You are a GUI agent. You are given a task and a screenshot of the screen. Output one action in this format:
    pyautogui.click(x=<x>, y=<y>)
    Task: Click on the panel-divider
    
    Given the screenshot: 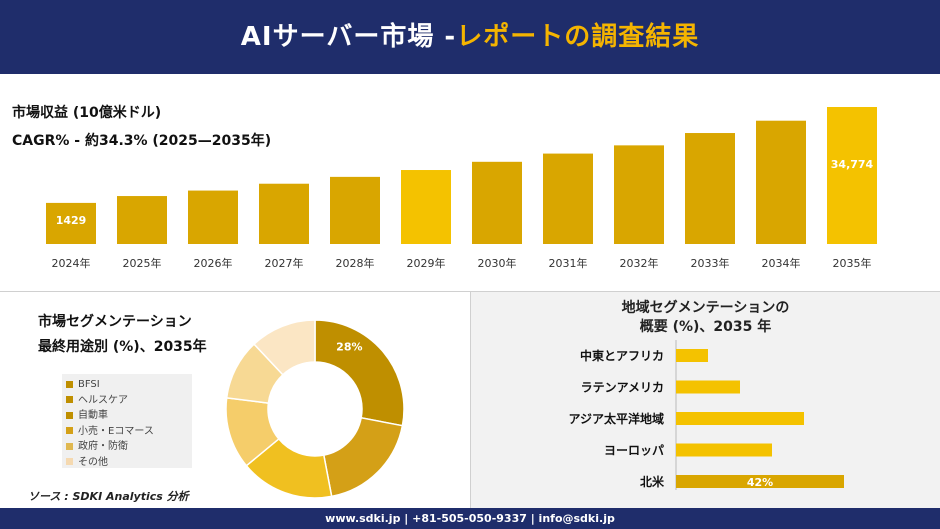 What is the action you would take?
    pyautogui.click(x=470, y=400)
    